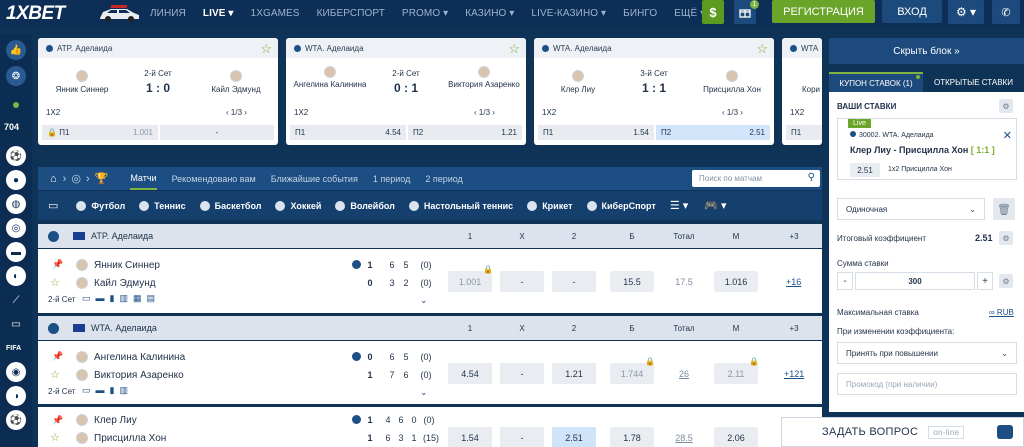 The height and width of the screenshot is (447, 1024). What do you see at coordinates (736, 370) in the screenshot?
I see `odd-m: 2.11 🔒` at bounding box center [736, 370].